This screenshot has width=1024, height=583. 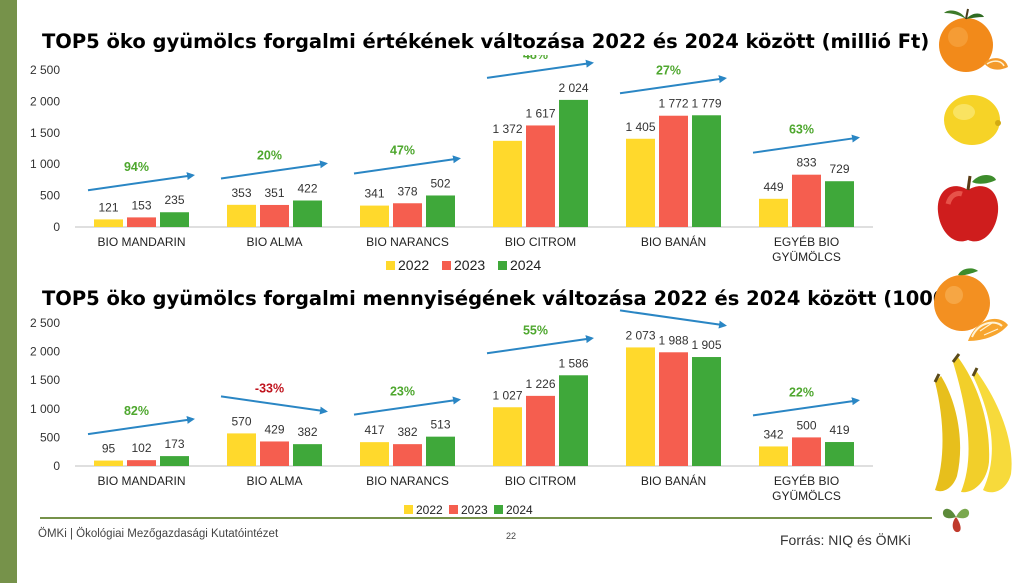 What do you see at coordinates (402, 150) in the screenshot?
I see `change-percent: 47%` at bounding box center [402, 150].